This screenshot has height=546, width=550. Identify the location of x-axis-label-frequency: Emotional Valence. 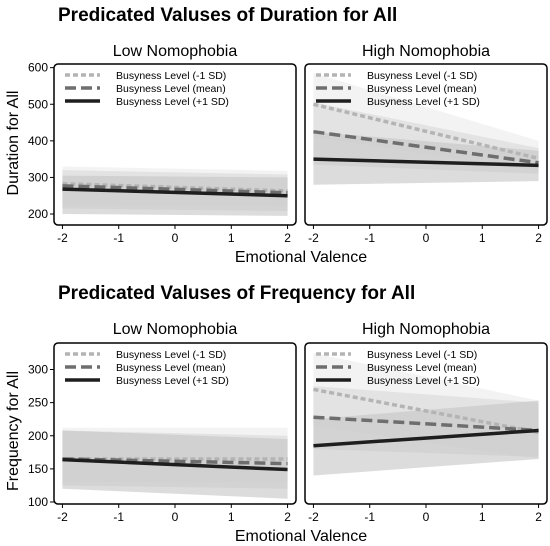
(301, 536).